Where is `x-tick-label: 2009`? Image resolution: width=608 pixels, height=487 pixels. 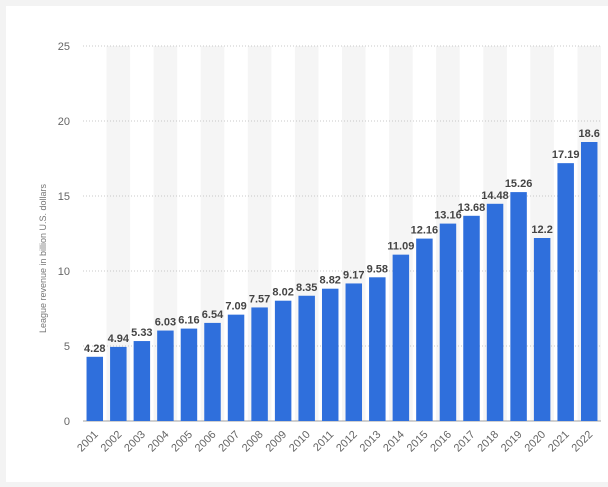 x-tick-label: 2009 is located at coordinates (276, 442).